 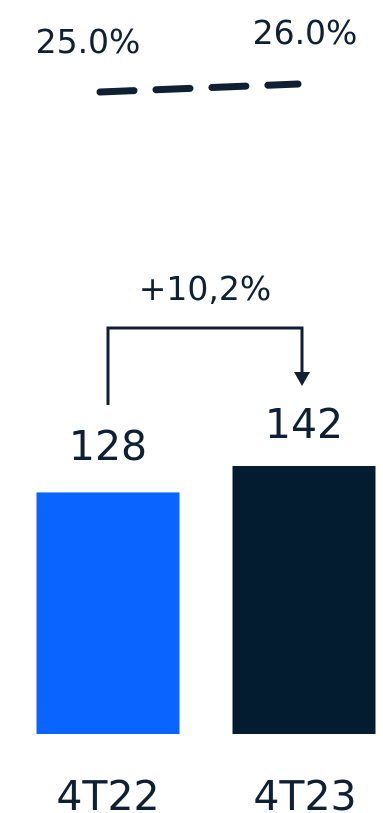 What do you see at coordinates (205, 365) in the screenshot?
I see `growth-bracket` at bounding box center [205, 365].